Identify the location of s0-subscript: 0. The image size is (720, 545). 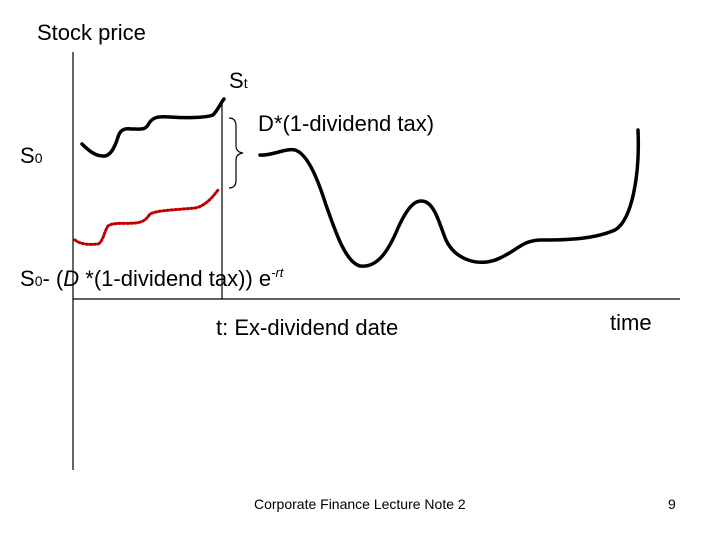
(38, 158).